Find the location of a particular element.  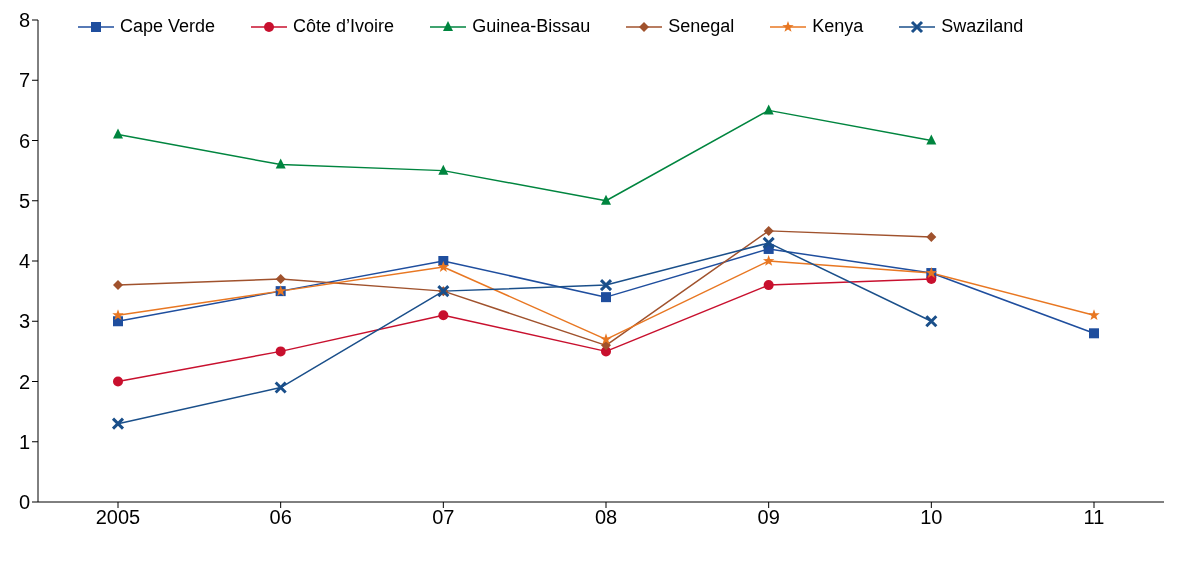

x-tick-label: 08 is located at coordinates (606, 517).